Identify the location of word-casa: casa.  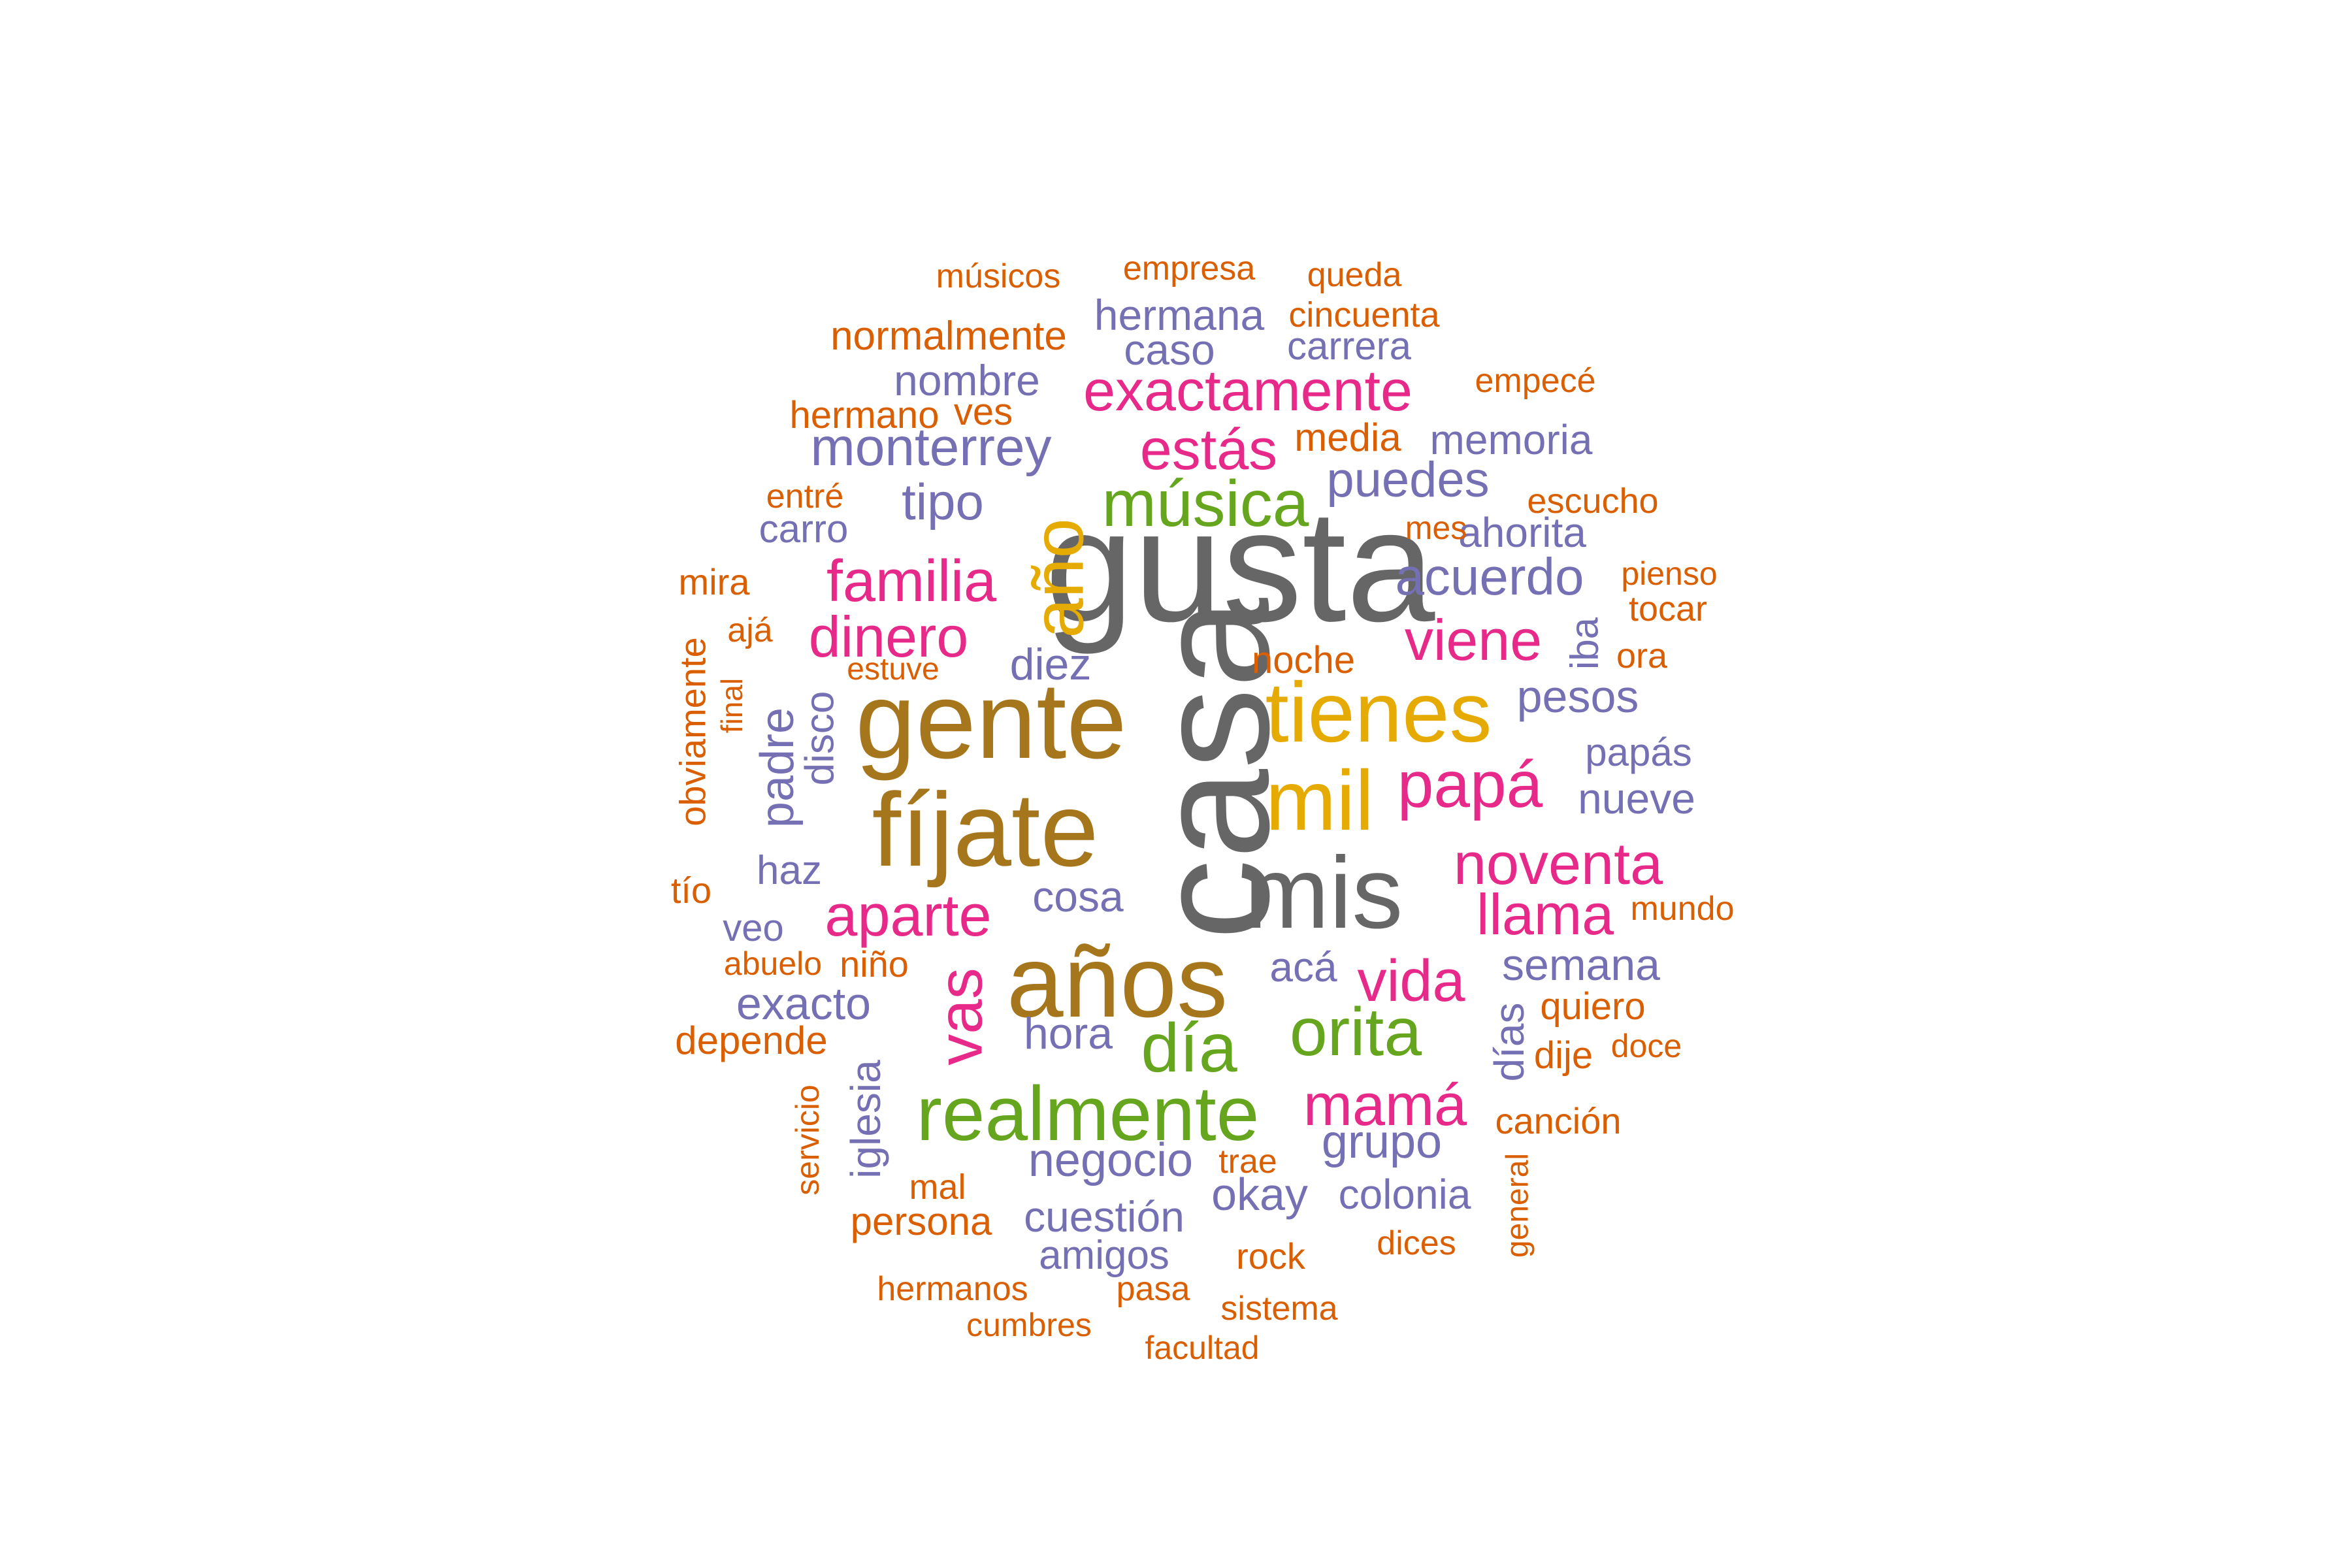
(1212, 769).